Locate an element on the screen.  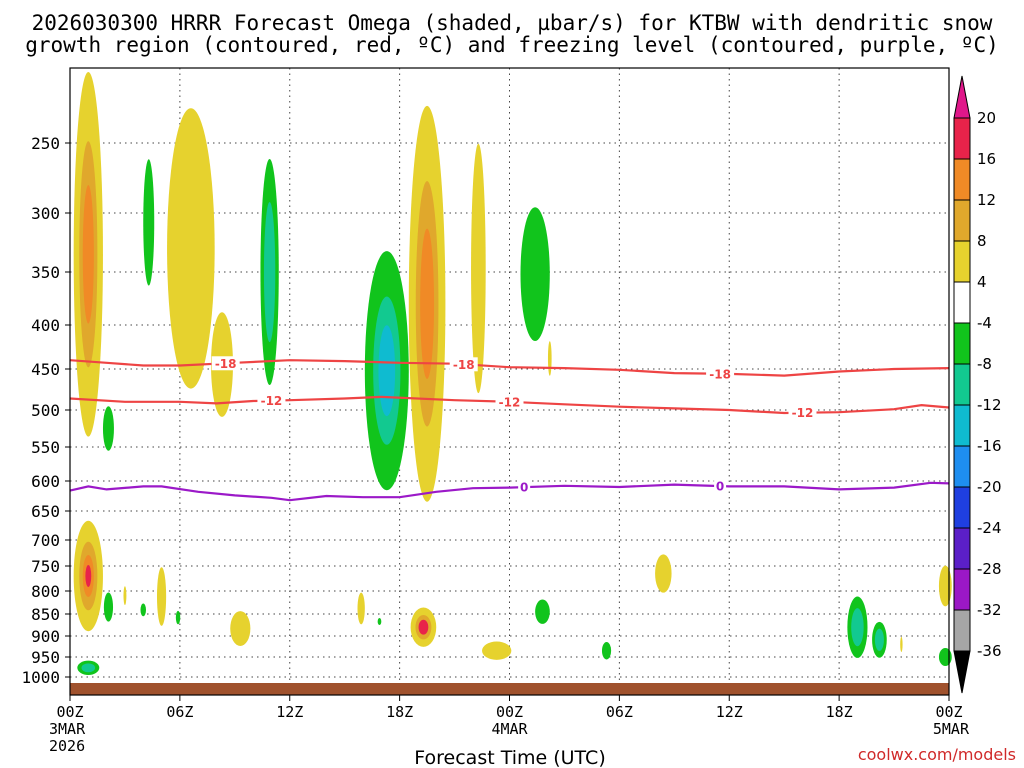
omega-region-b9-yellow is located at coordinates (361, 608).